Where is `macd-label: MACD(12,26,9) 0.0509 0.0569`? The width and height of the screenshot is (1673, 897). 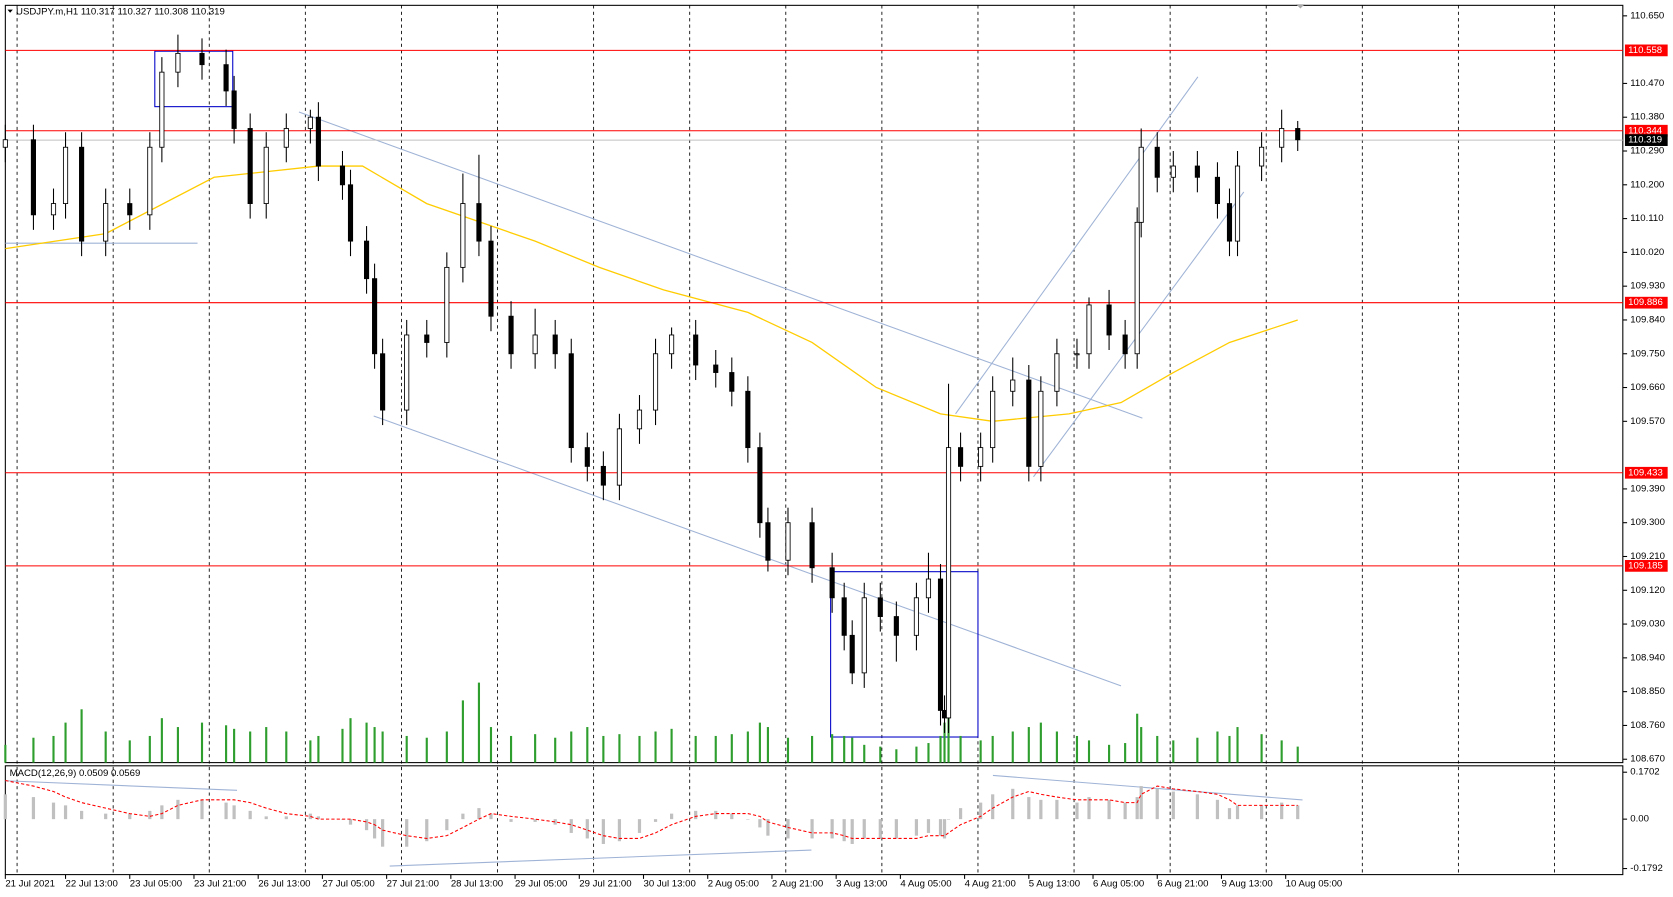
macd-label: MACD(12,26,9) 0.0509 0.0569 is located at coordinates (75, 773).